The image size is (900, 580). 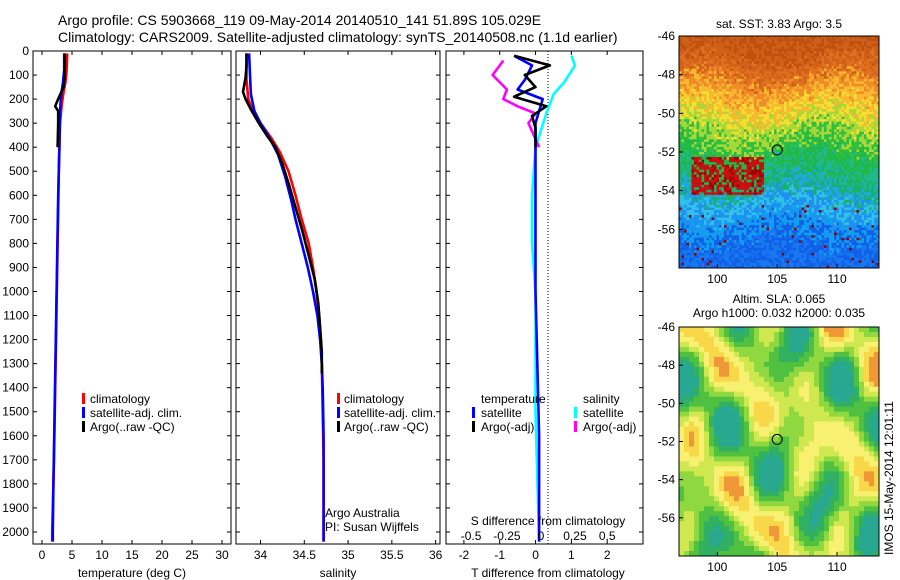 What do you see at coordinates (162, 555) in the screenshot?
I see `x-tick-label: 20` at bounding box center [162, 555].